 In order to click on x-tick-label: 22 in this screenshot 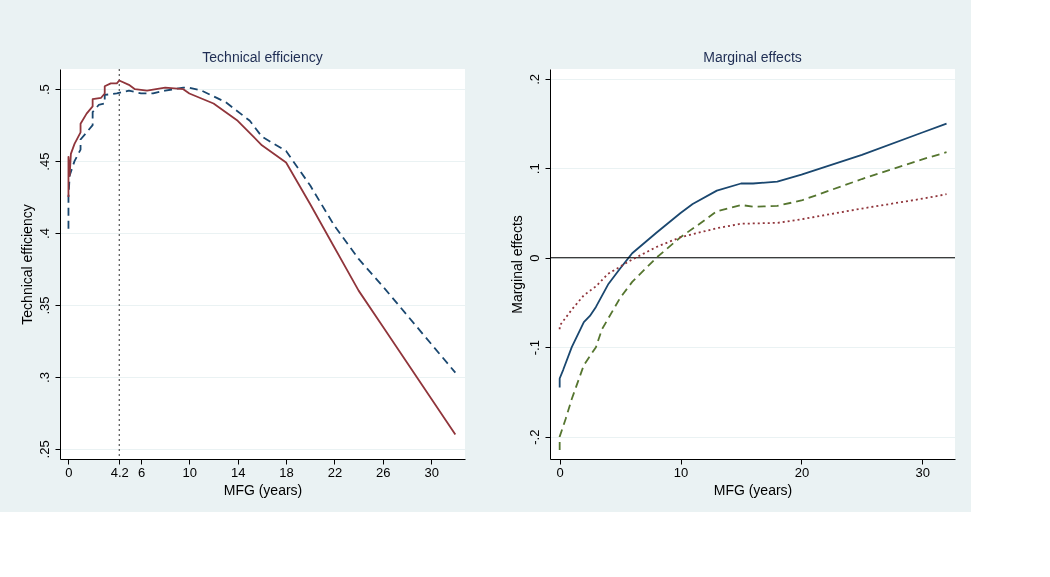, I will do `click(335, 472)`.